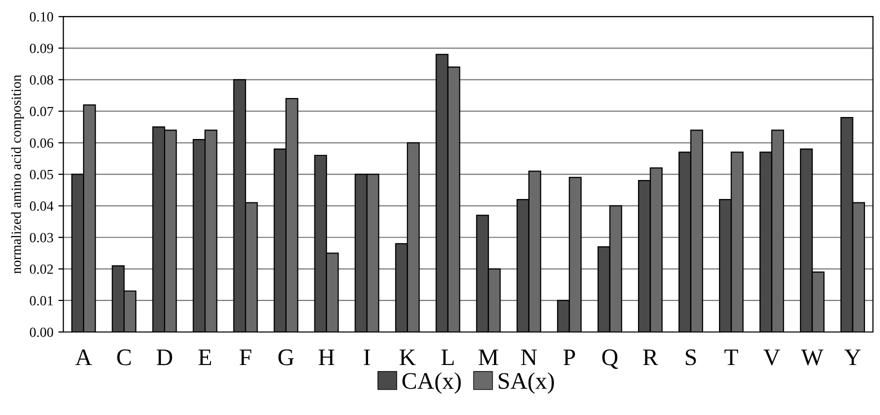 This screenshot has height=415, width=880. What do you see at coordinates (731, 358) in the screenshot?
I see `x-tick-label: T` at bounding box center [731, 358].